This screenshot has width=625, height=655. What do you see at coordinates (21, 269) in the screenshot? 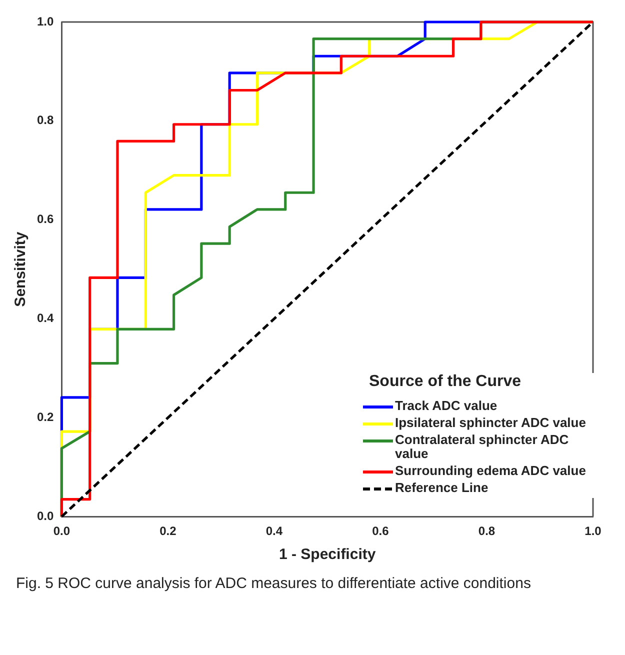
I see `y-axis-title: Sensitivity` at bounding box center [21, 269].